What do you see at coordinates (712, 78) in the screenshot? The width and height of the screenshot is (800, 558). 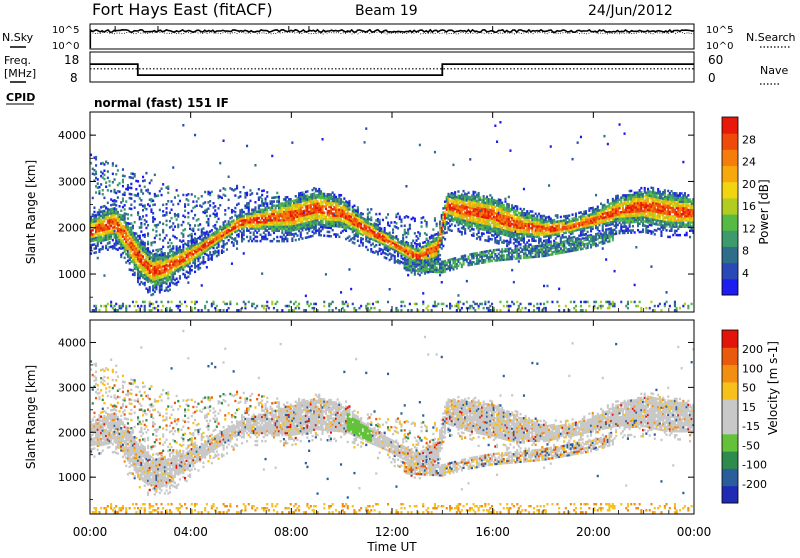 I see `freq-right-tick-bottom: 0` at bounding box center [712, 78].